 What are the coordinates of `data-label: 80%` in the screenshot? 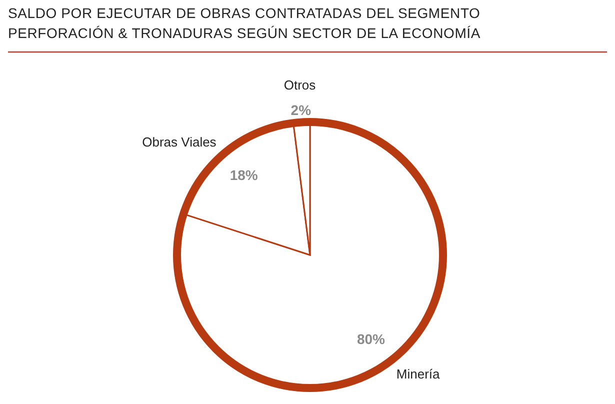 It's located at (371, 338).